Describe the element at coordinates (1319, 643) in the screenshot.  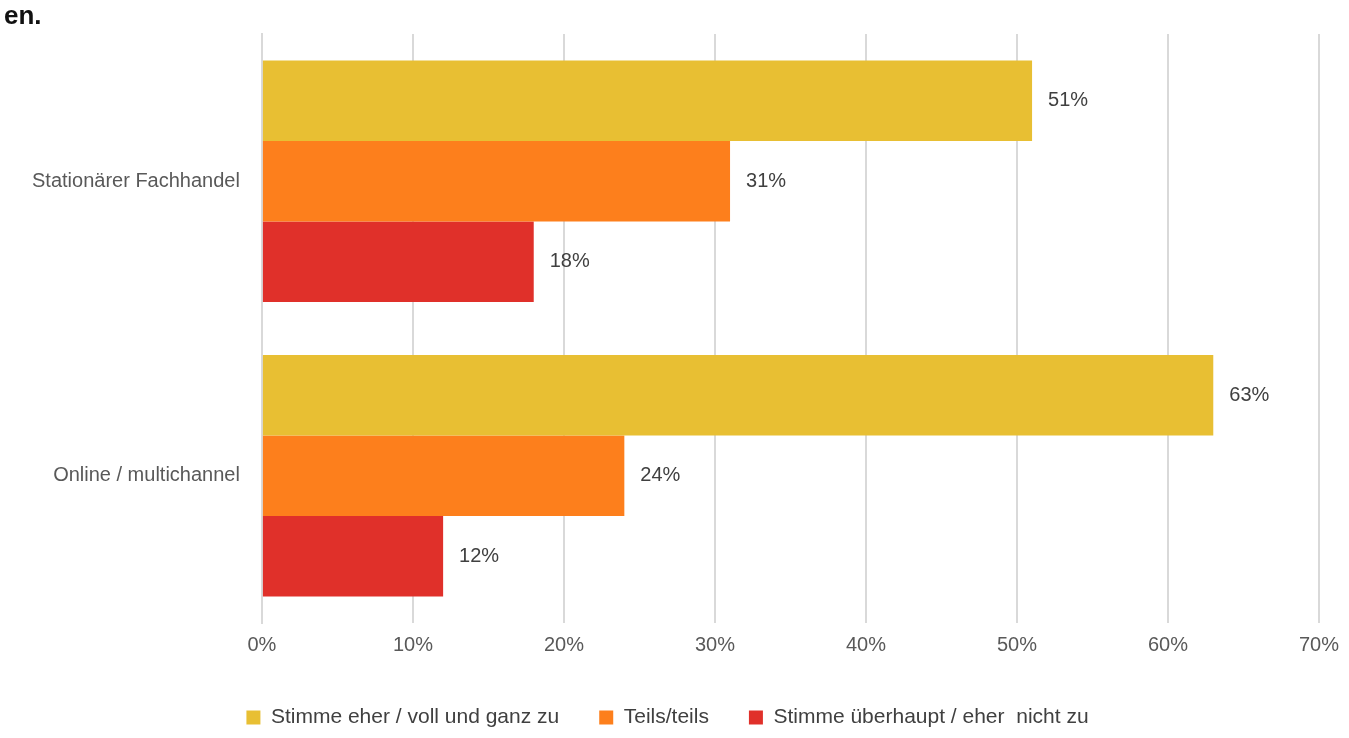
I see `x-tick-label: 70%` at that location.